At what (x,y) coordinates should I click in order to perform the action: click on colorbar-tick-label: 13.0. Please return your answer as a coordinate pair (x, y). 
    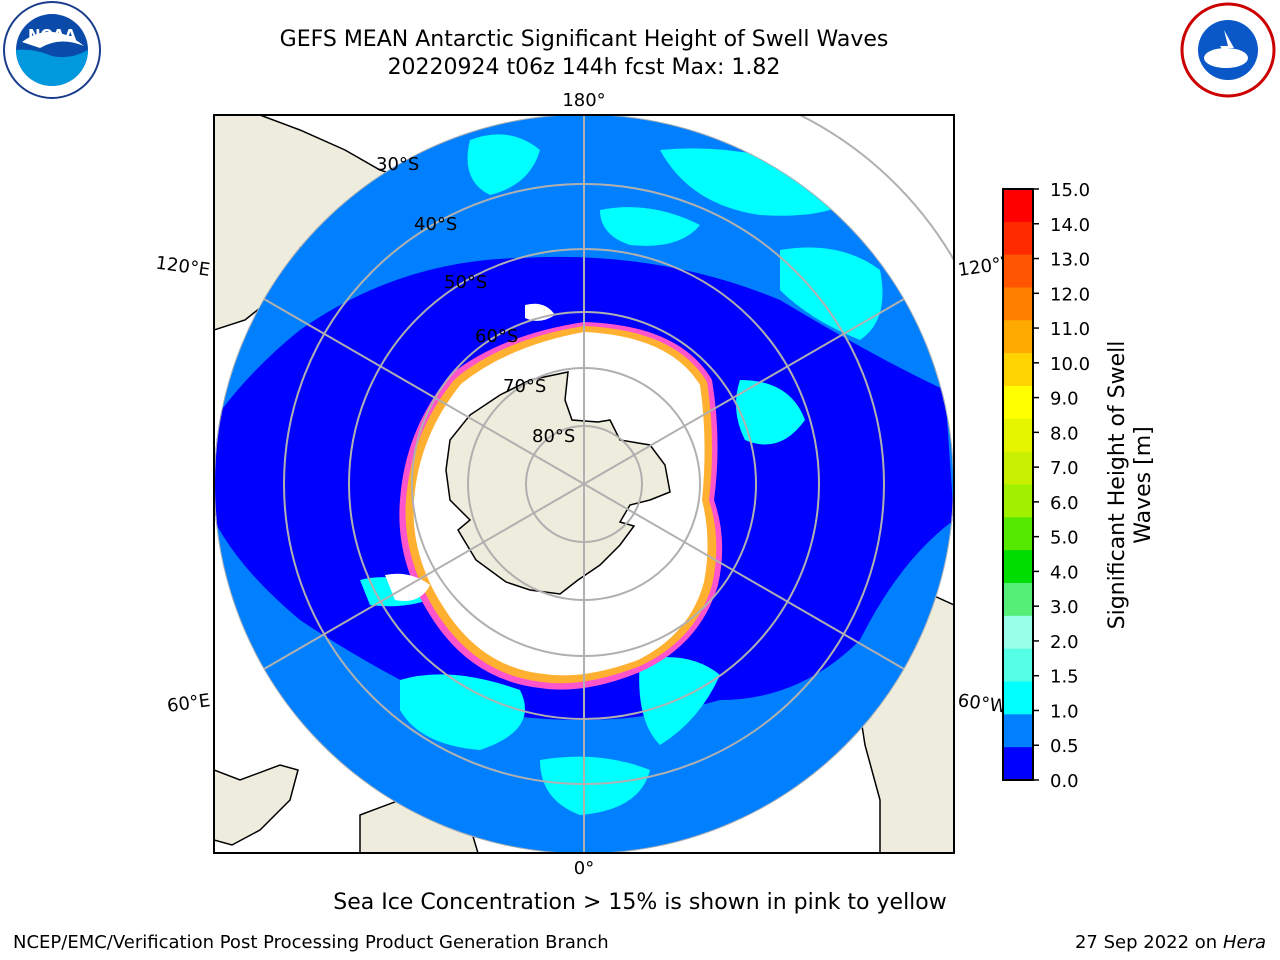
    Looking at the image, I should click on (1070, 260).